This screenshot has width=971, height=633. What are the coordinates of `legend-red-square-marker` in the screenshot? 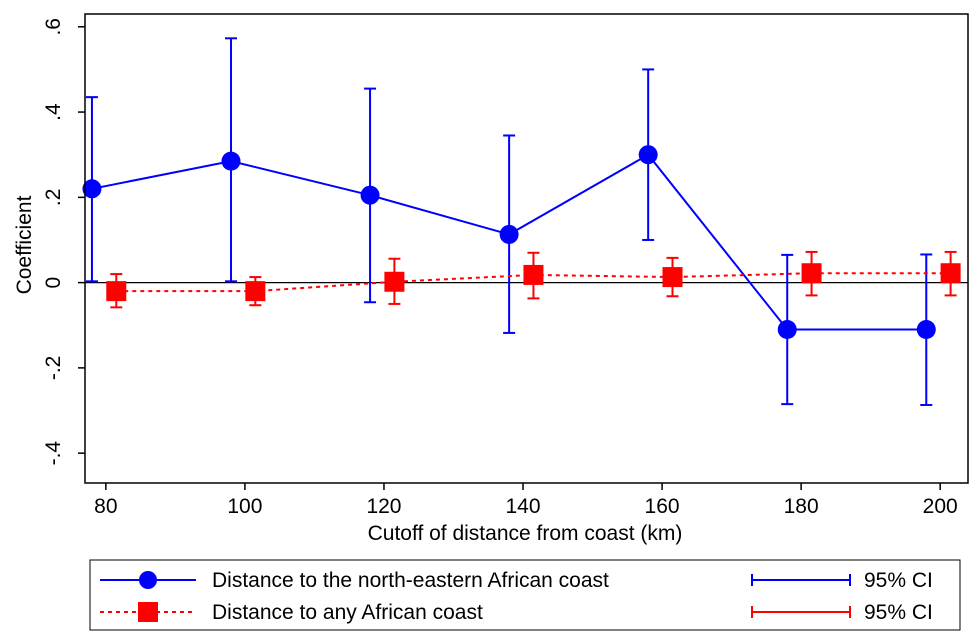 It's located at (148, 612).